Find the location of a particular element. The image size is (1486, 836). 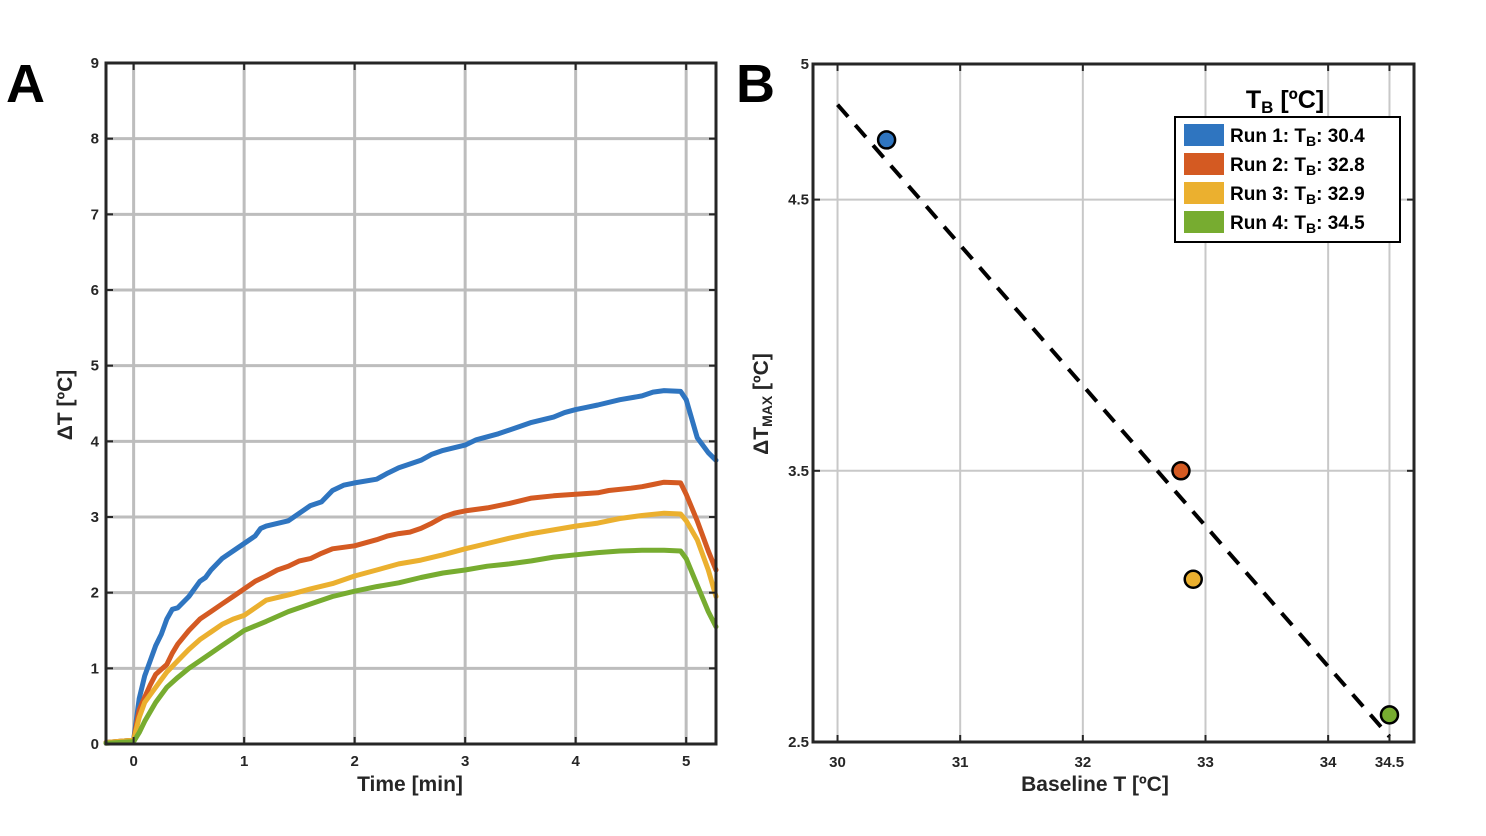

x-tick-label: 34.5 is located at coordinates (1389, 762).